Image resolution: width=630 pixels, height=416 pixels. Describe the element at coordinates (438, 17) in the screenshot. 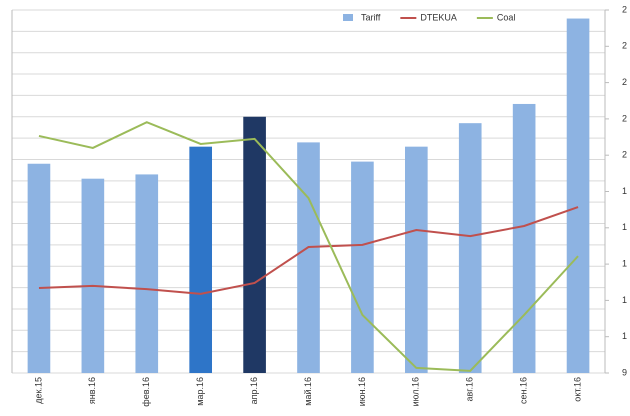

I see `legend-label: DTEKUA` at that location.